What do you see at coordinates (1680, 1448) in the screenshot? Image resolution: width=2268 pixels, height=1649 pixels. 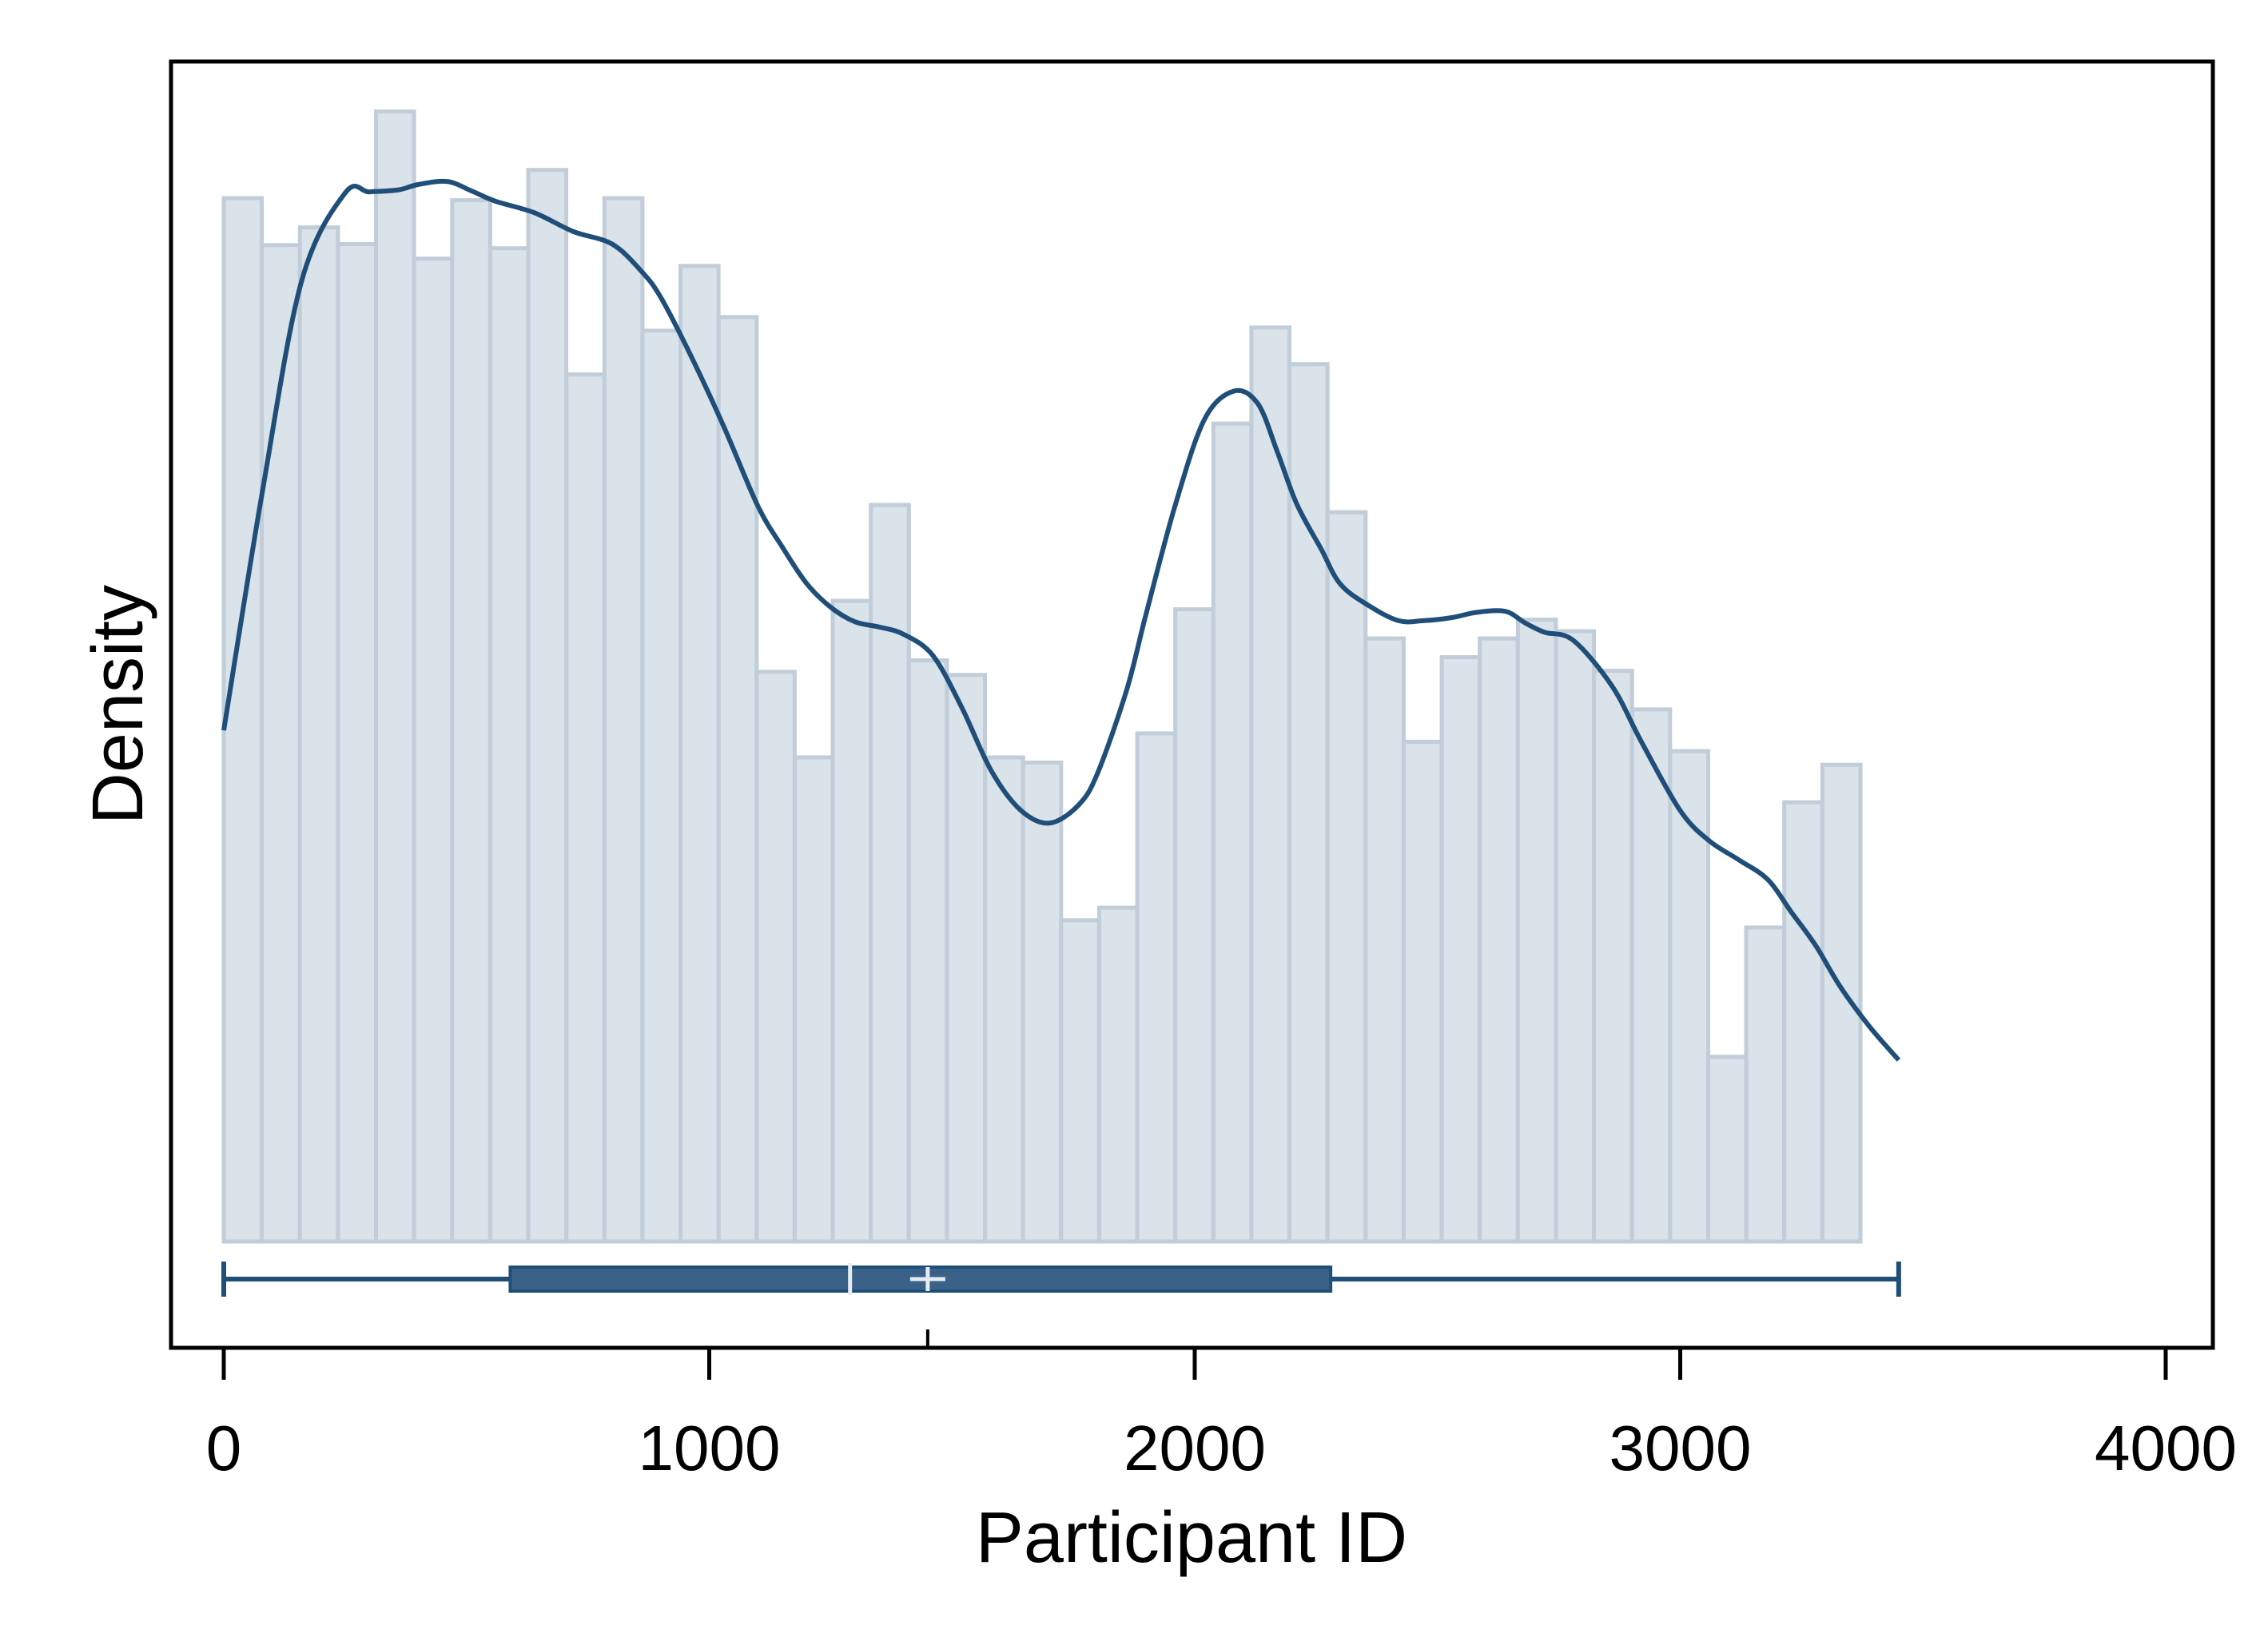 I see `x-tick-label: 3000` at bounding box center [1680, 1448].